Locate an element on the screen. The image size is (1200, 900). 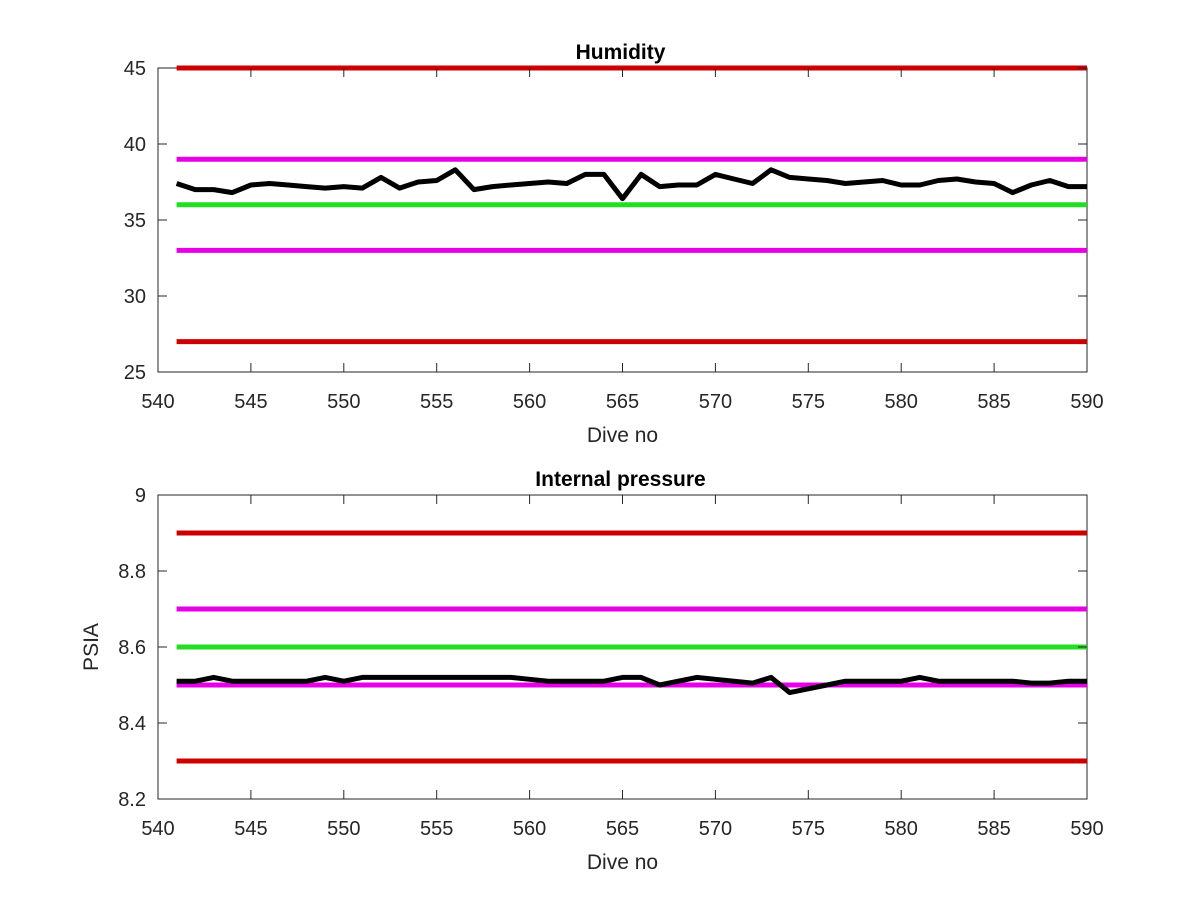
chart-title: Internal pressure is located at coordinates (620, 479).